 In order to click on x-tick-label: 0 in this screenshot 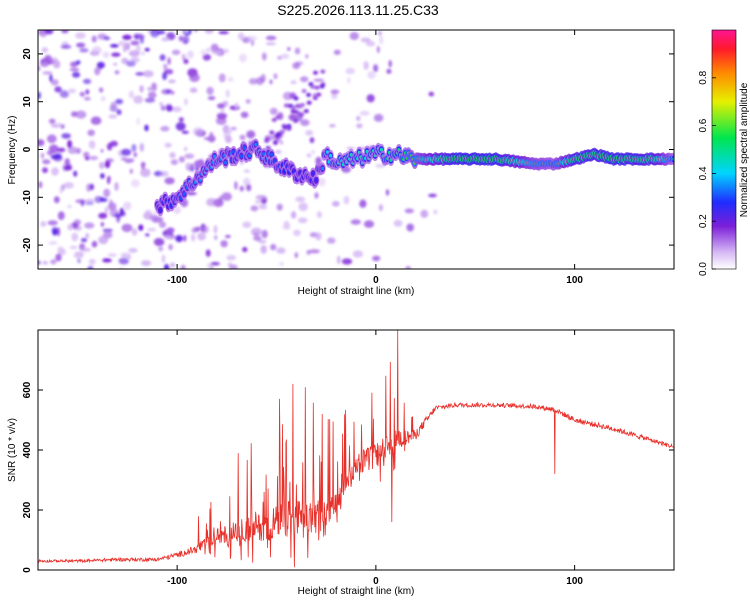, I will do `click(376, 581)`.